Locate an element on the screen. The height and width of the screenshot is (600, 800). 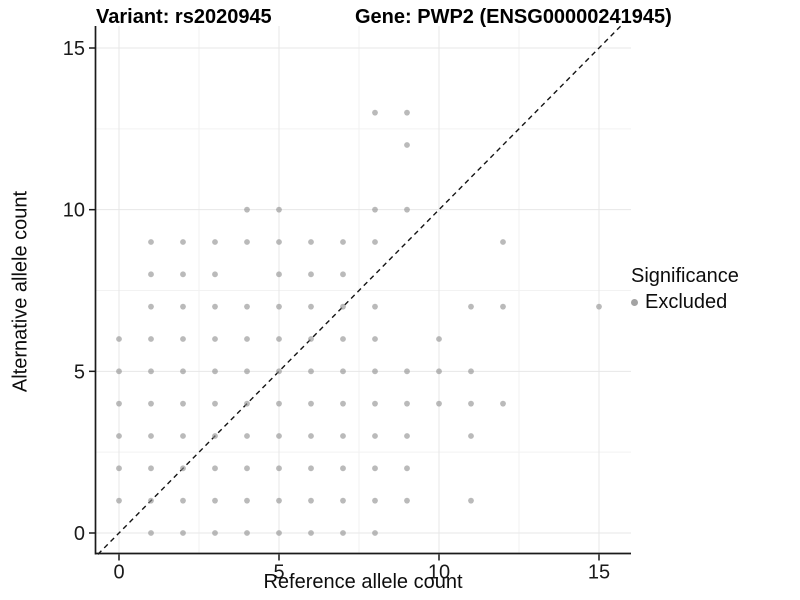
y-tick-label: 5 is located at coordinates (79, 372).